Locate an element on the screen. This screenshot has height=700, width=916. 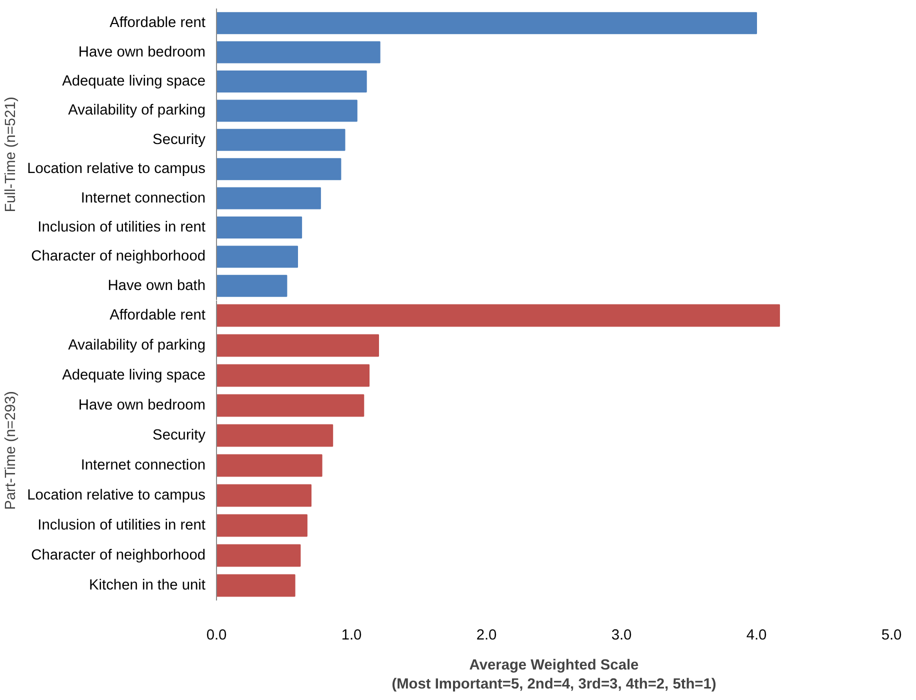
x-tick-label: 4.0 is located at coordinates (756, 636).